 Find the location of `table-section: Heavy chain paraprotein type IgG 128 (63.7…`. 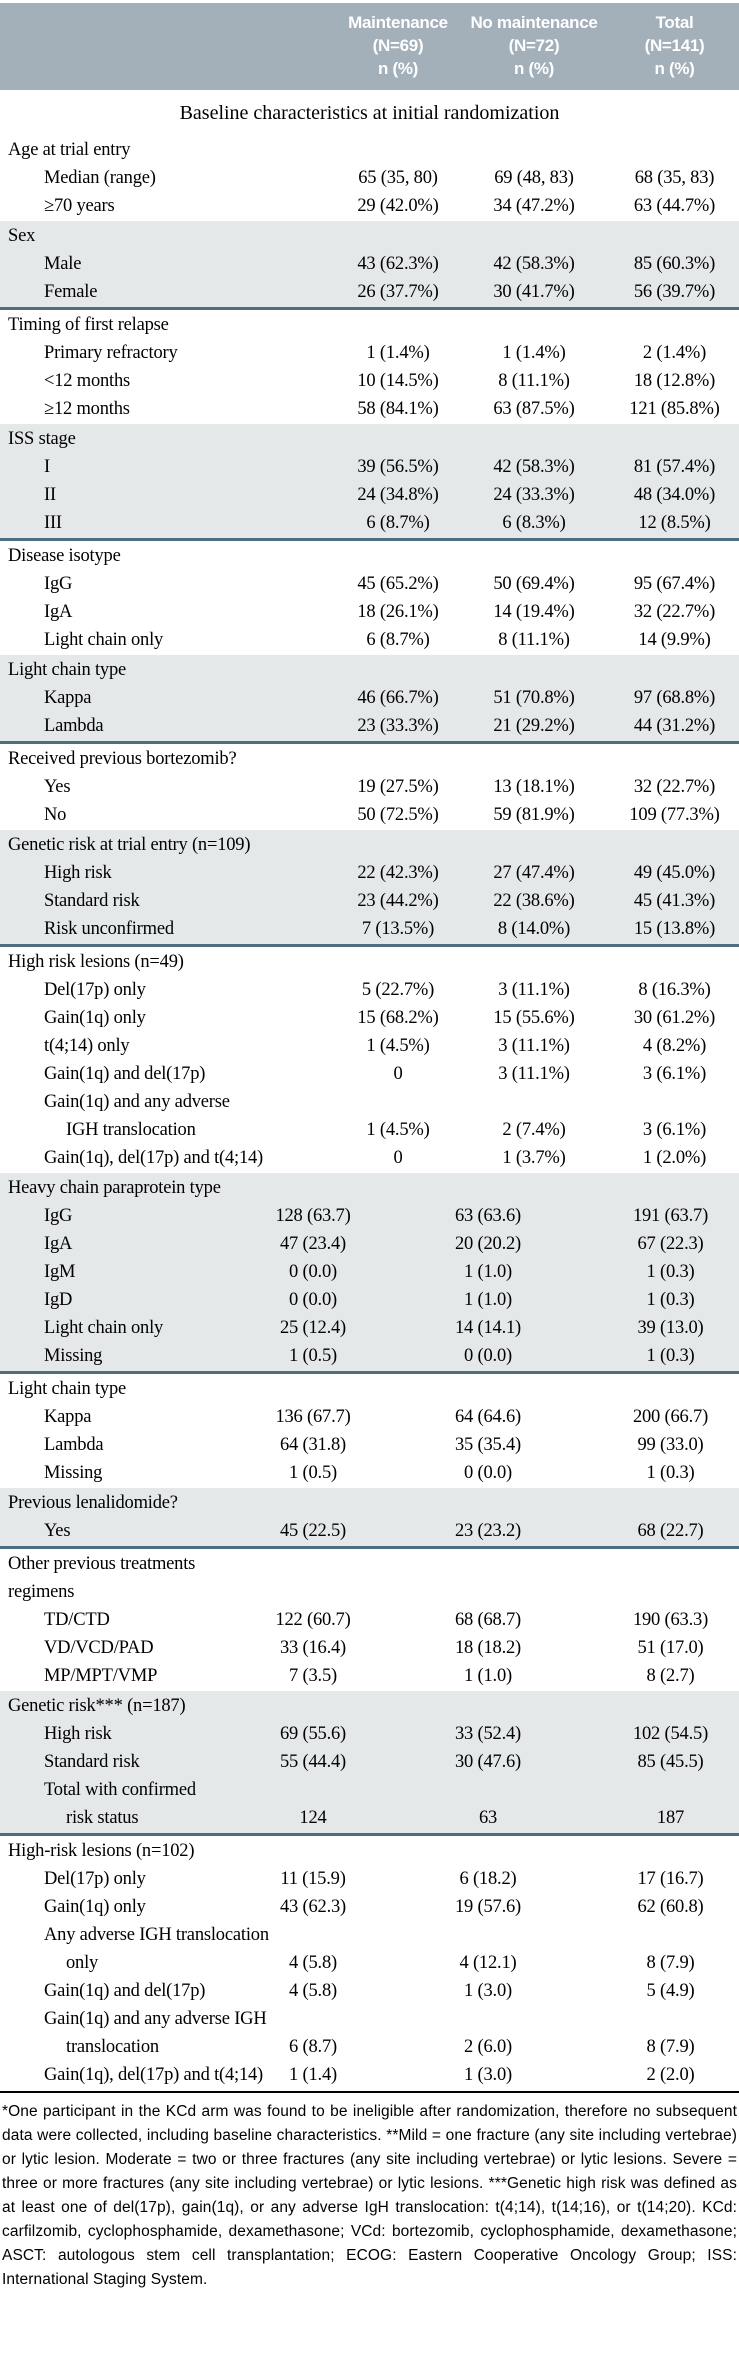

table-section: Heavy chain paraprotein type IgG 128 (63.7… is located at coordinates (369, 1273).